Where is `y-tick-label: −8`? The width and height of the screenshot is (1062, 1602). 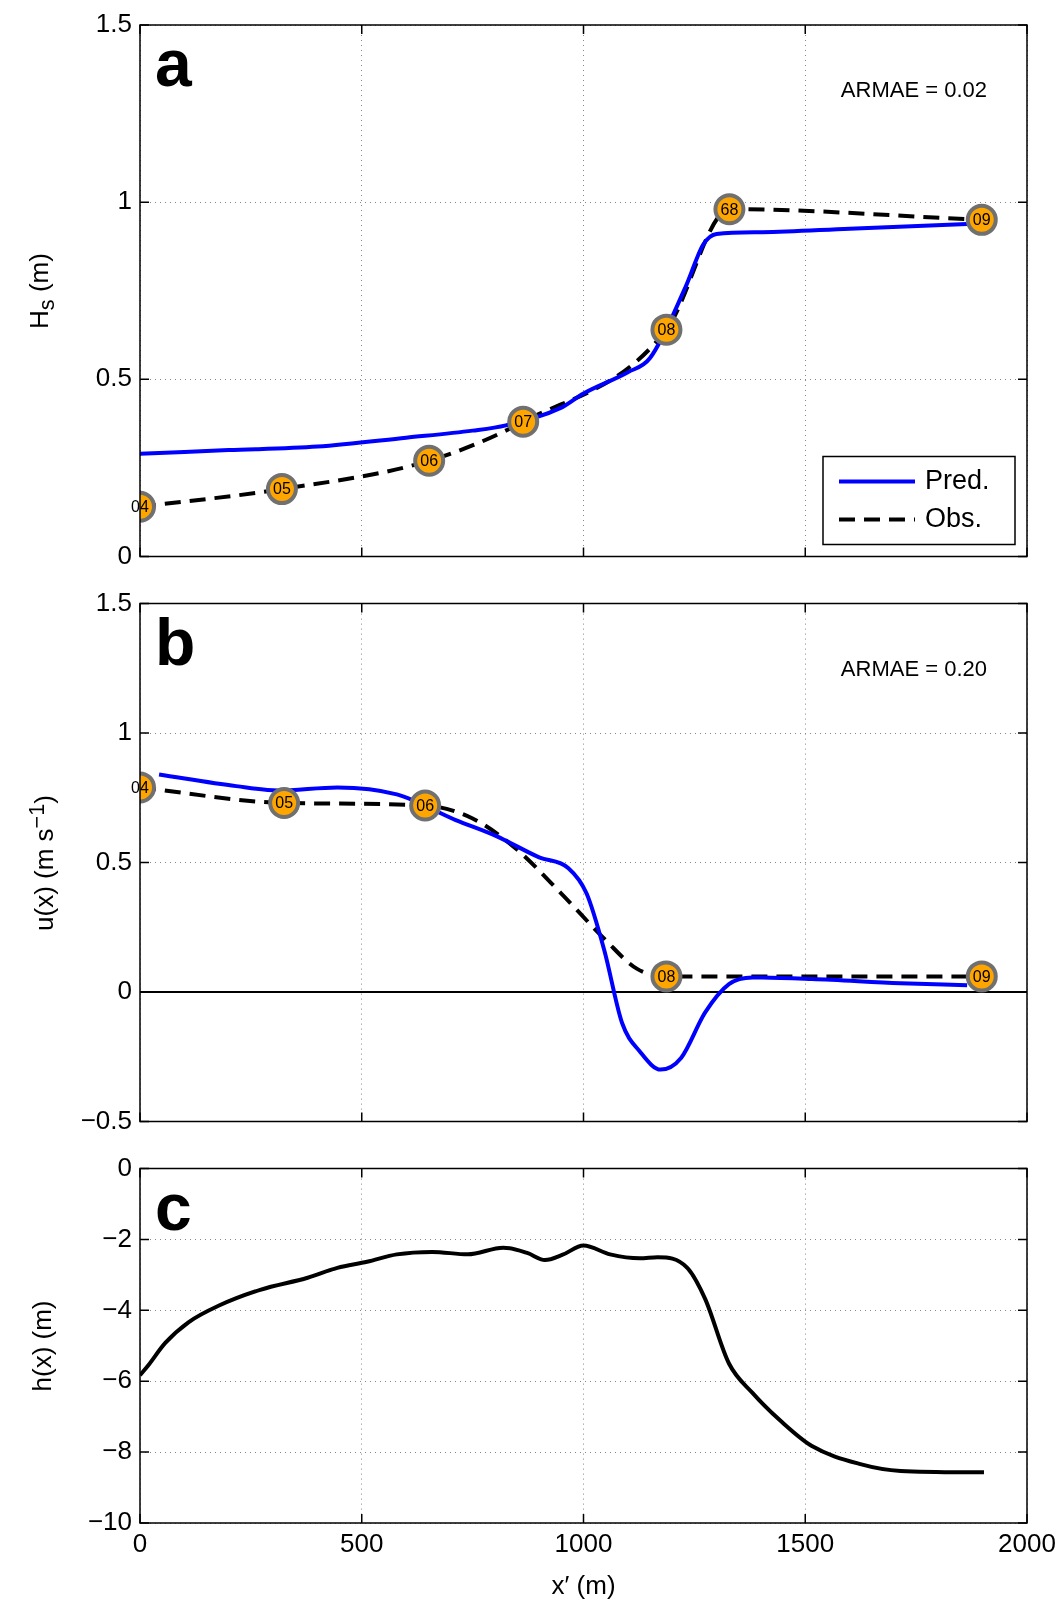 y-tick-label: −8 is located at coordinates (117, 1450).